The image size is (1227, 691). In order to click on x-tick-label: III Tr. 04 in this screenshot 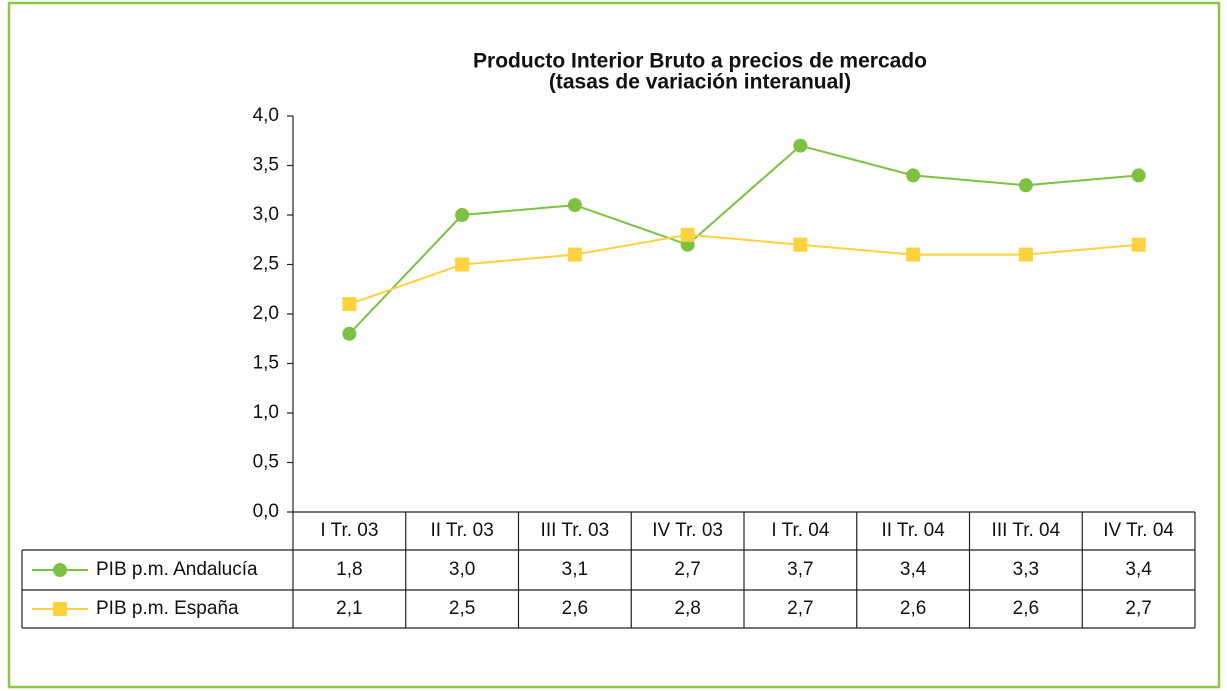, I will do `click(1026, 530)`.